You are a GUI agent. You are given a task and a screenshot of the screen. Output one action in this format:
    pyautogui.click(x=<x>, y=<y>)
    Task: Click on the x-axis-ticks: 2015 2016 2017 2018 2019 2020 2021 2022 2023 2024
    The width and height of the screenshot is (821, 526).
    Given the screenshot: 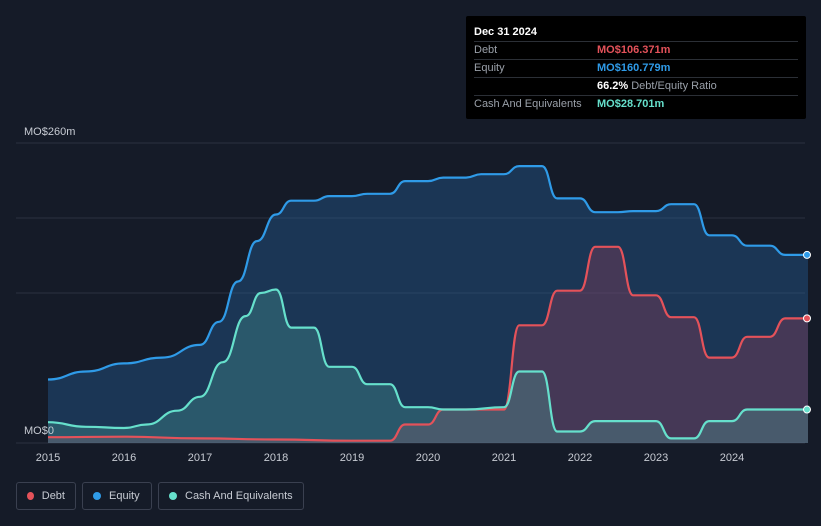 What is the action you would take?
    pyautogui.click(x=390, y=458)
    